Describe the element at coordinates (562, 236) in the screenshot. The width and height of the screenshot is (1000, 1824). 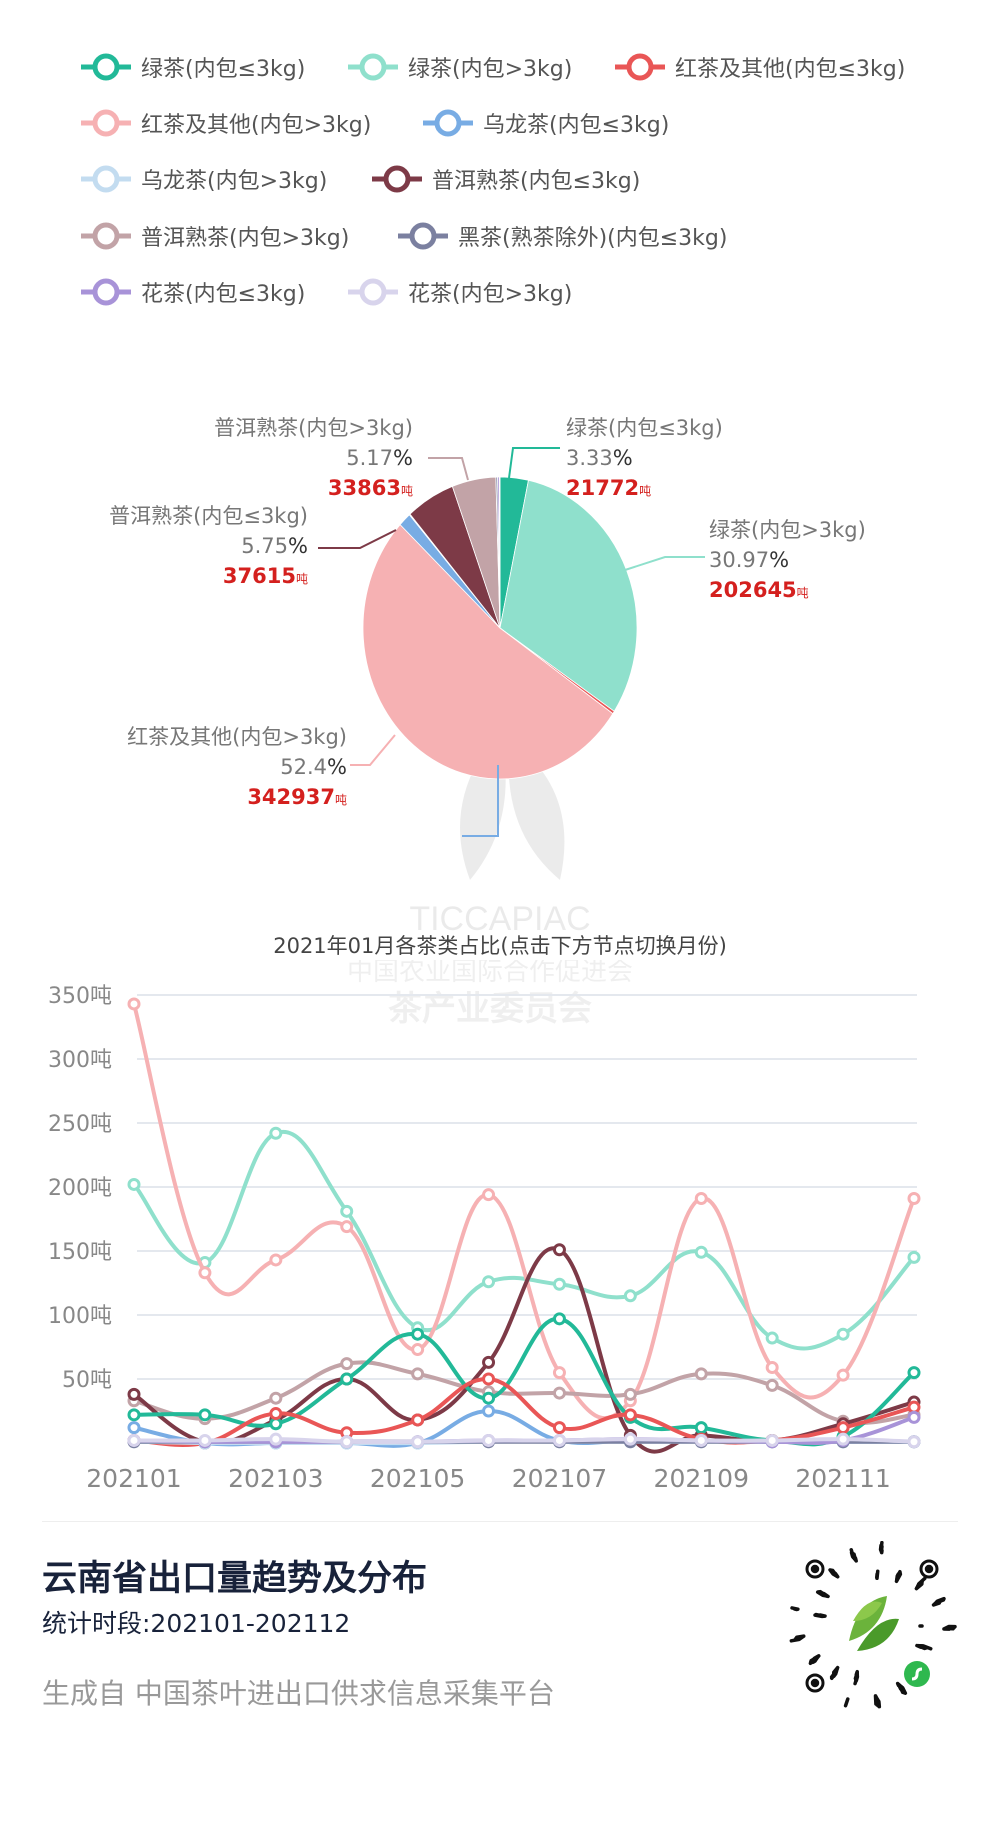
I see `legend-item: 黑茶(熟茶除外)(内包≤3kg)` at that location.